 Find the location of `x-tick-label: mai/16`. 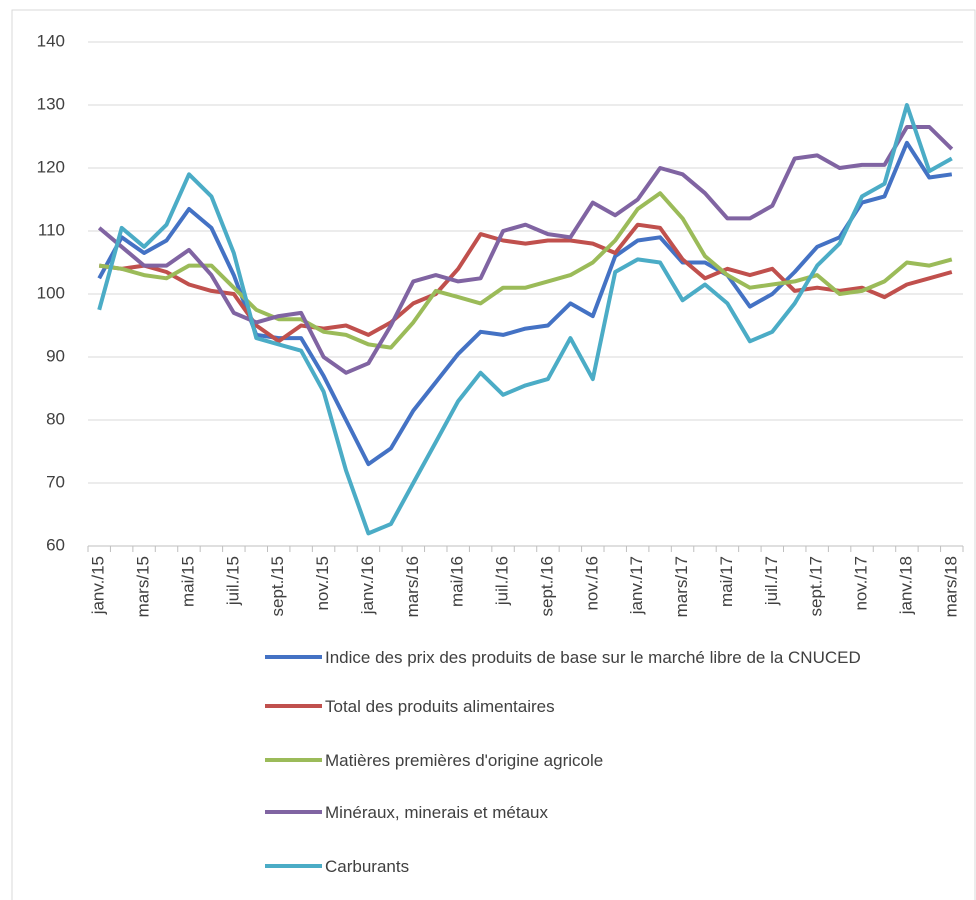

x-tick-label: mai/16 is located at coordinates (457, 581).